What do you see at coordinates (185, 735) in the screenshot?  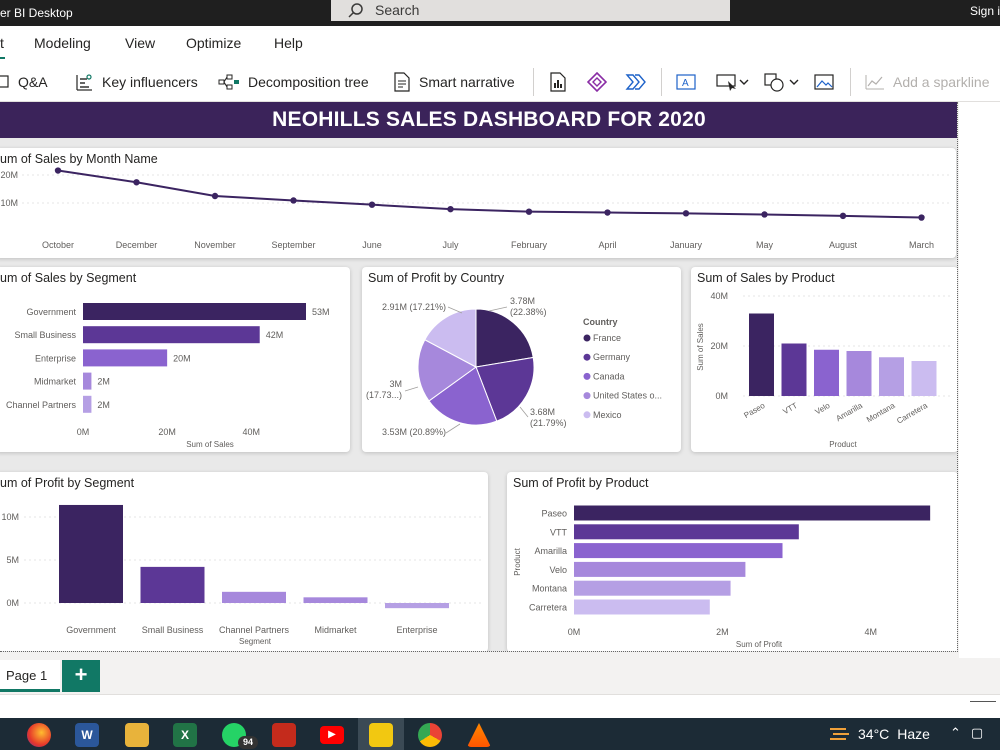 I see `excel-icon: X` at bounding box center [185, 735].